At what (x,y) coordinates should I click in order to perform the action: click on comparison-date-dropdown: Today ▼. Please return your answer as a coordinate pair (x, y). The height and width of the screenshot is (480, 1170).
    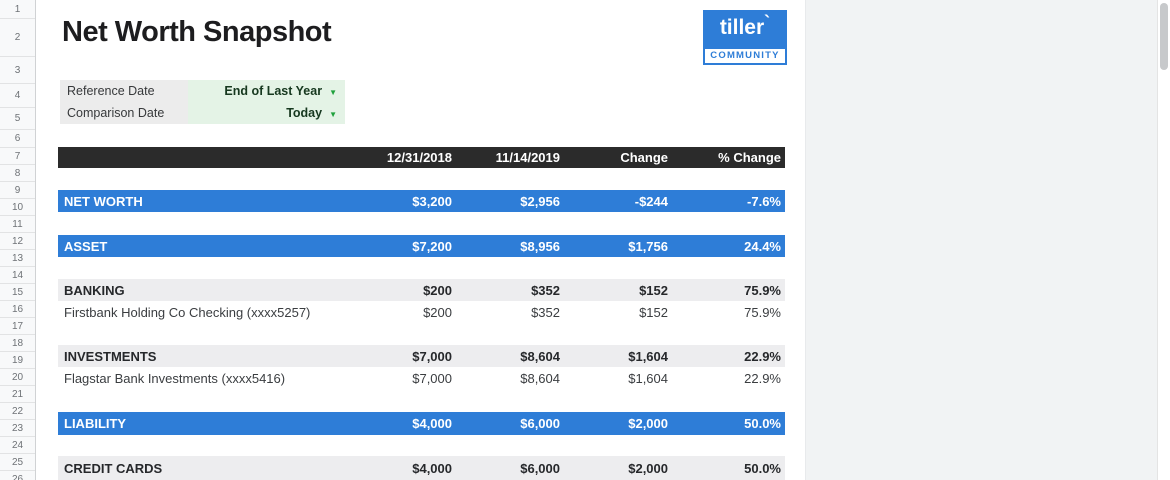
    Looking at the image, I should click on (266, 113).